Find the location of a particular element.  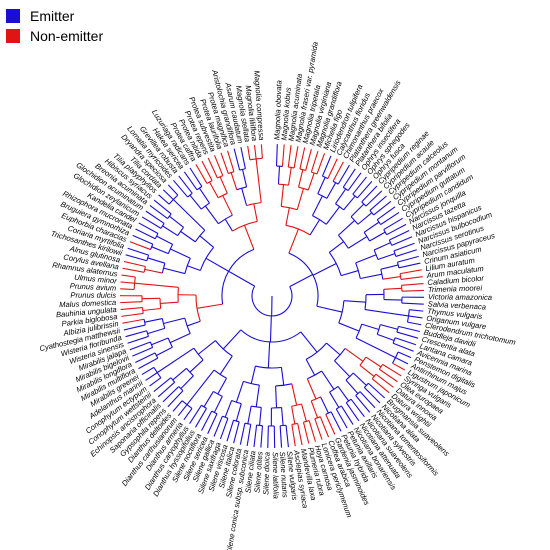

tip-label: Ulmus minor is located at coordinates (96, 279).